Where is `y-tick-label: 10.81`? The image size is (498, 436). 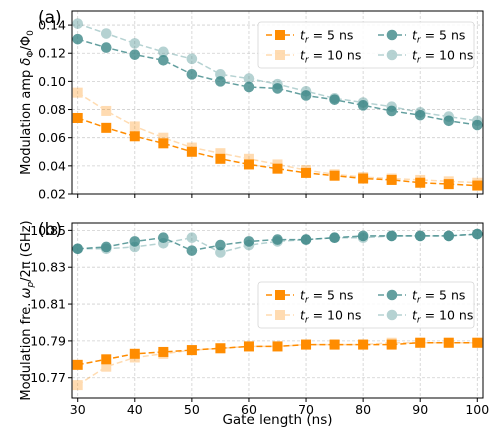
y-tick-label: 10.81 is located at coordinates (48, 304).